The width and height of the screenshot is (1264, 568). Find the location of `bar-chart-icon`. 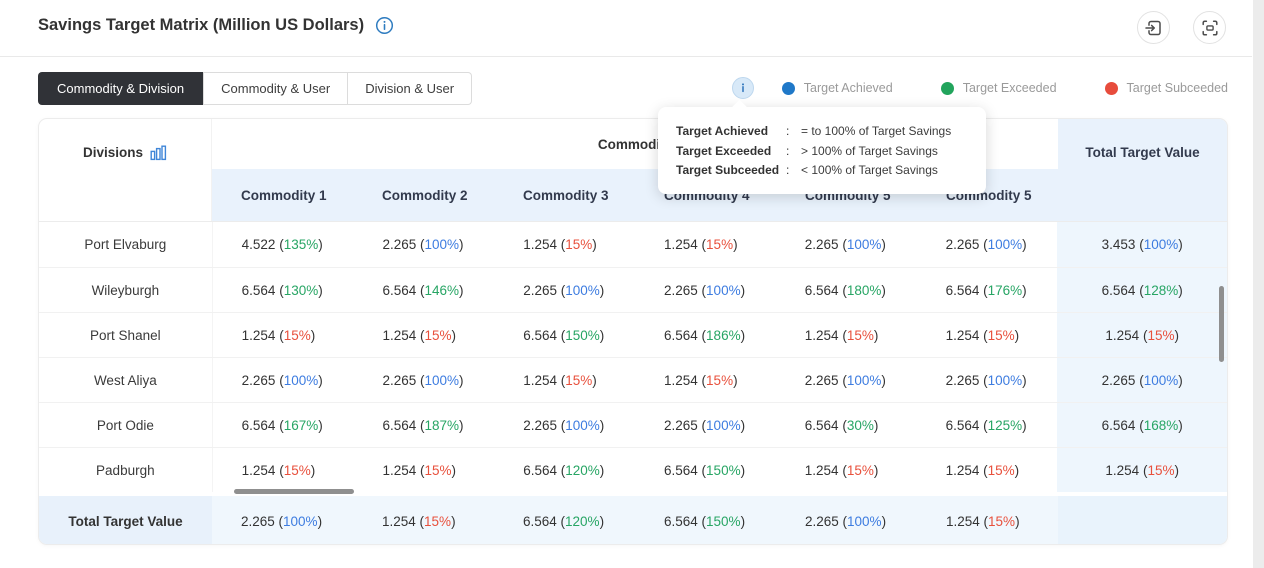

bar-chart-icon is located at coordinates (158, 153).